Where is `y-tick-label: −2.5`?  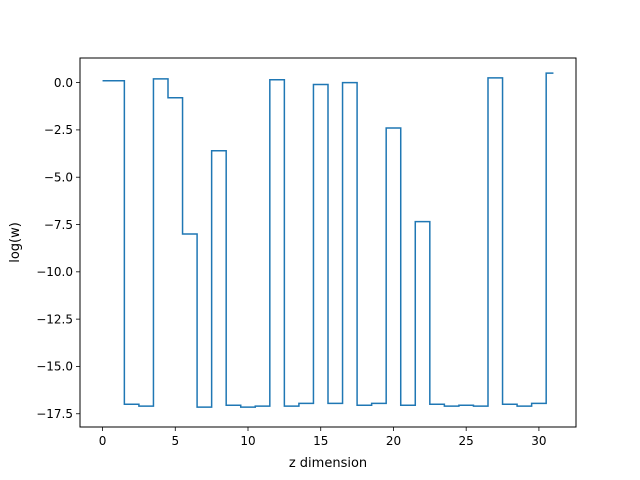 y-tick-label: −2.5 is located at coordinates (58, 130).